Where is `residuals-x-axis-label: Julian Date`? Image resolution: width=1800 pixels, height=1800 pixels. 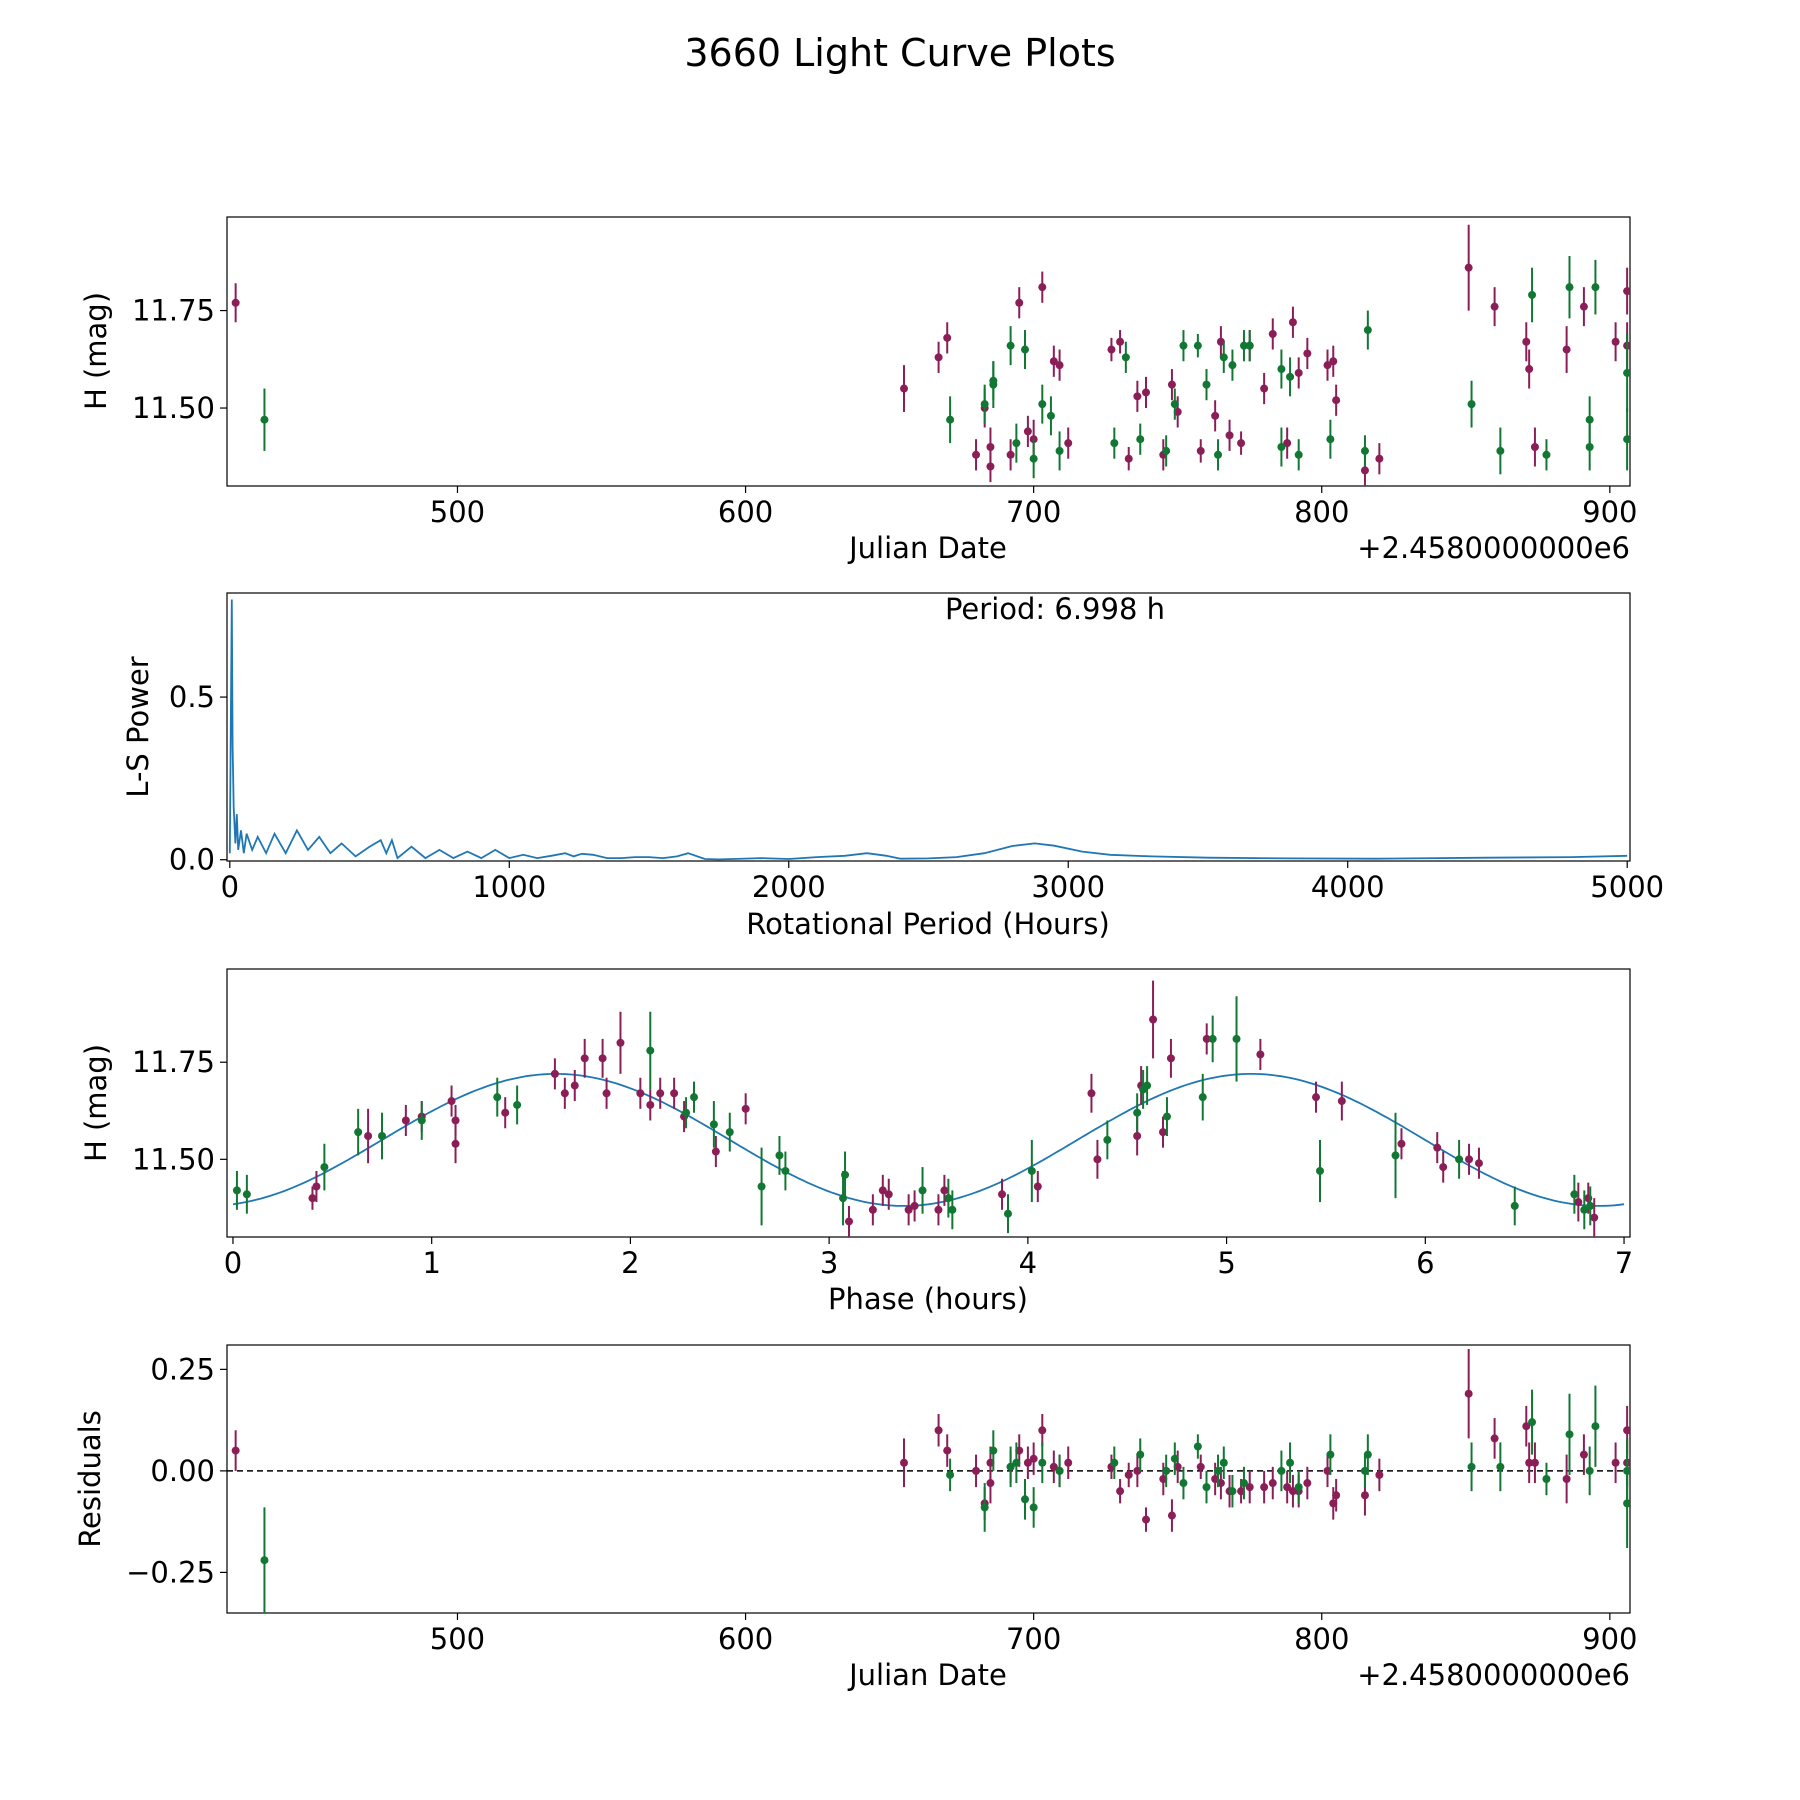 residuals-x-axis-label: Julian Date is located at coordinates (927, 1675).